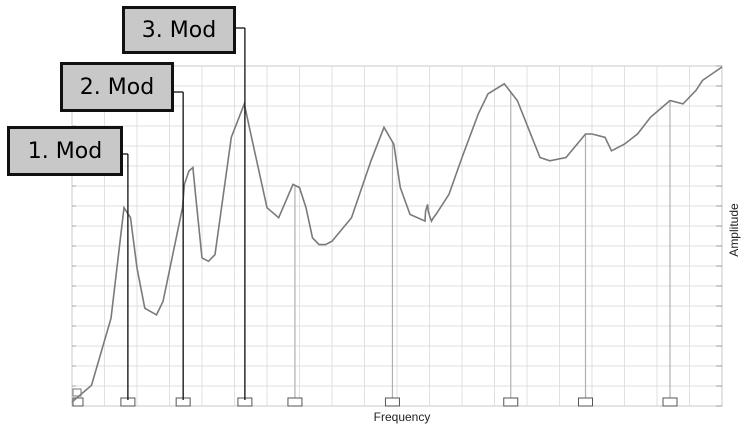 This screenshot has width=750, height=434. I want to click on callout-mod-1: 1. Mod, so click(65, 151).